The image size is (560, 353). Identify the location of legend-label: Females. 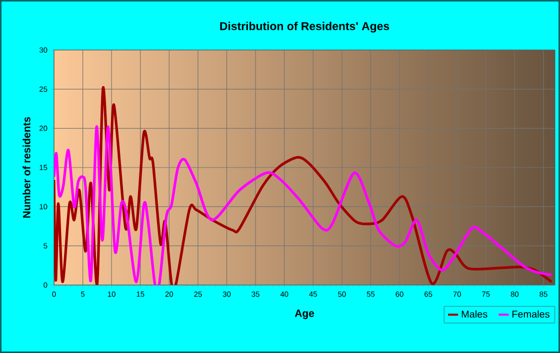
(531, 314).